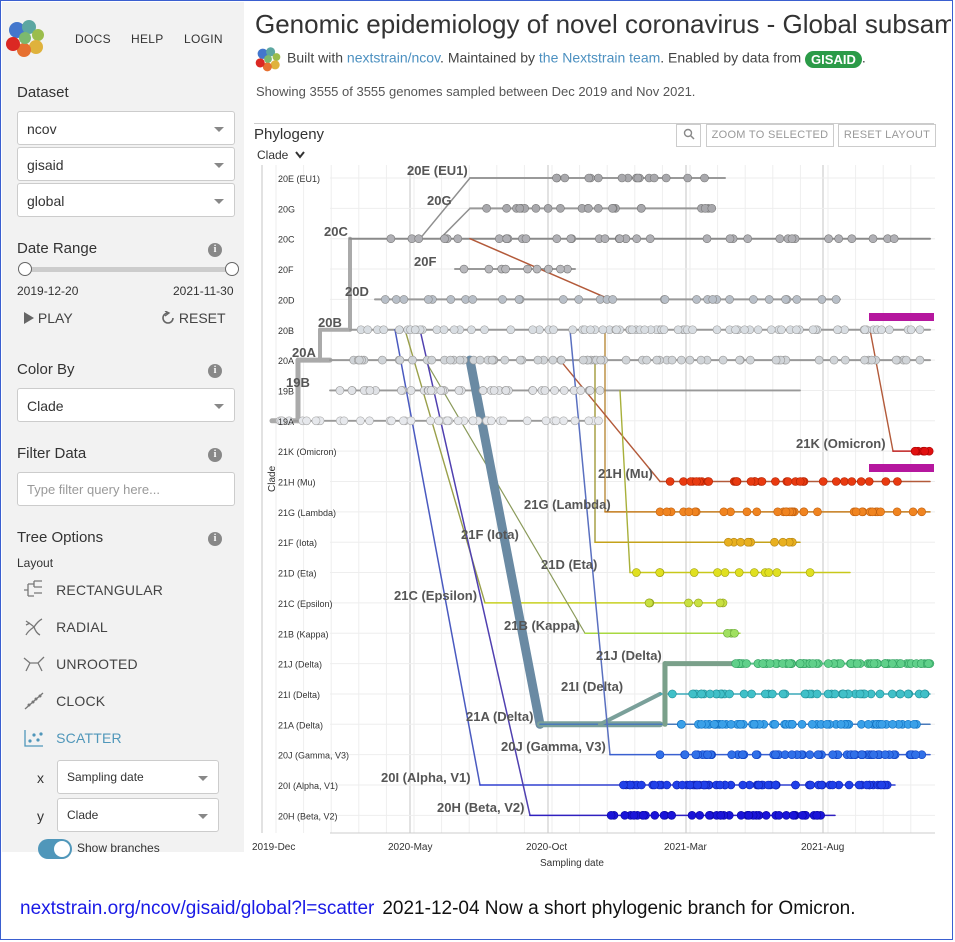  What do you see at coordinates (126, 405) in the screenshot?
I see `color-by-select: Clade` at bounding box center [126, 405].